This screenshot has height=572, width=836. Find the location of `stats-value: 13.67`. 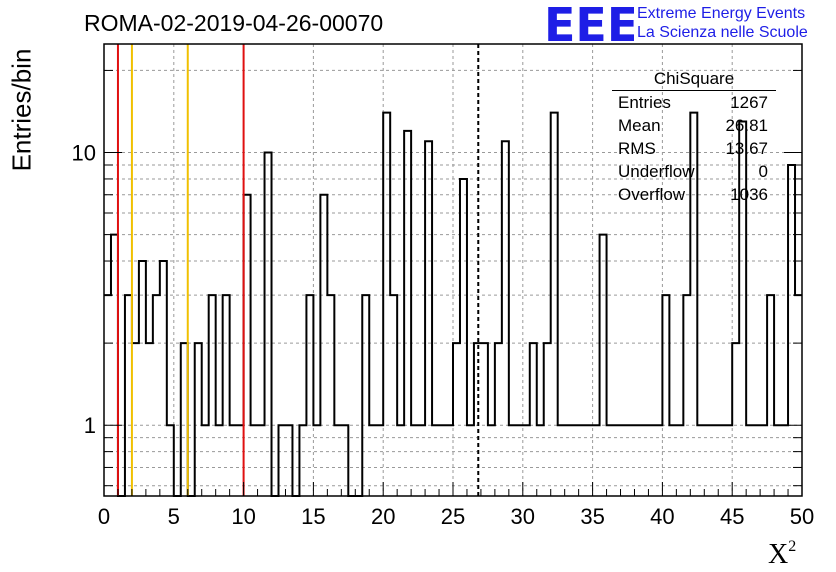

stats-value: 13.67 is located at coordinates (746, 148).